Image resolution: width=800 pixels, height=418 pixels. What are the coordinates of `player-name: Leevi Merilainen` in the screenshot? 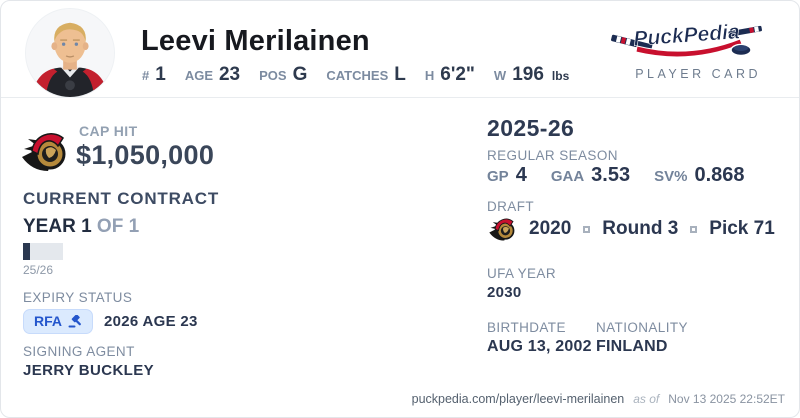 It's located at (255, 41).